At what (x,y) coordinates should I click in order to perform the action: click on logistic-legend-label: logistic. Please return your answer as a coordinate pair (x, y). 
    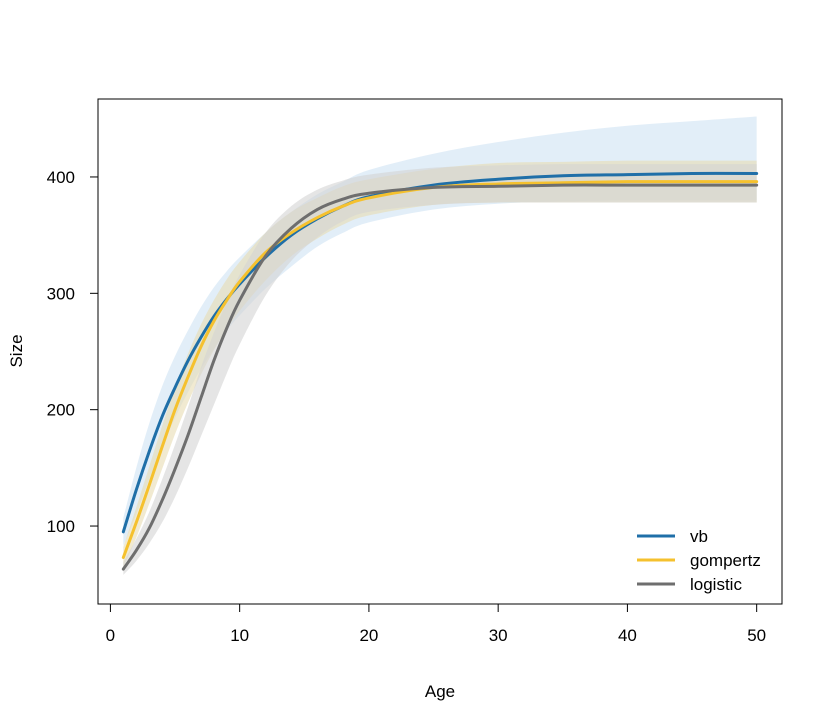
    Looking at the image, I should click on (716, 584).